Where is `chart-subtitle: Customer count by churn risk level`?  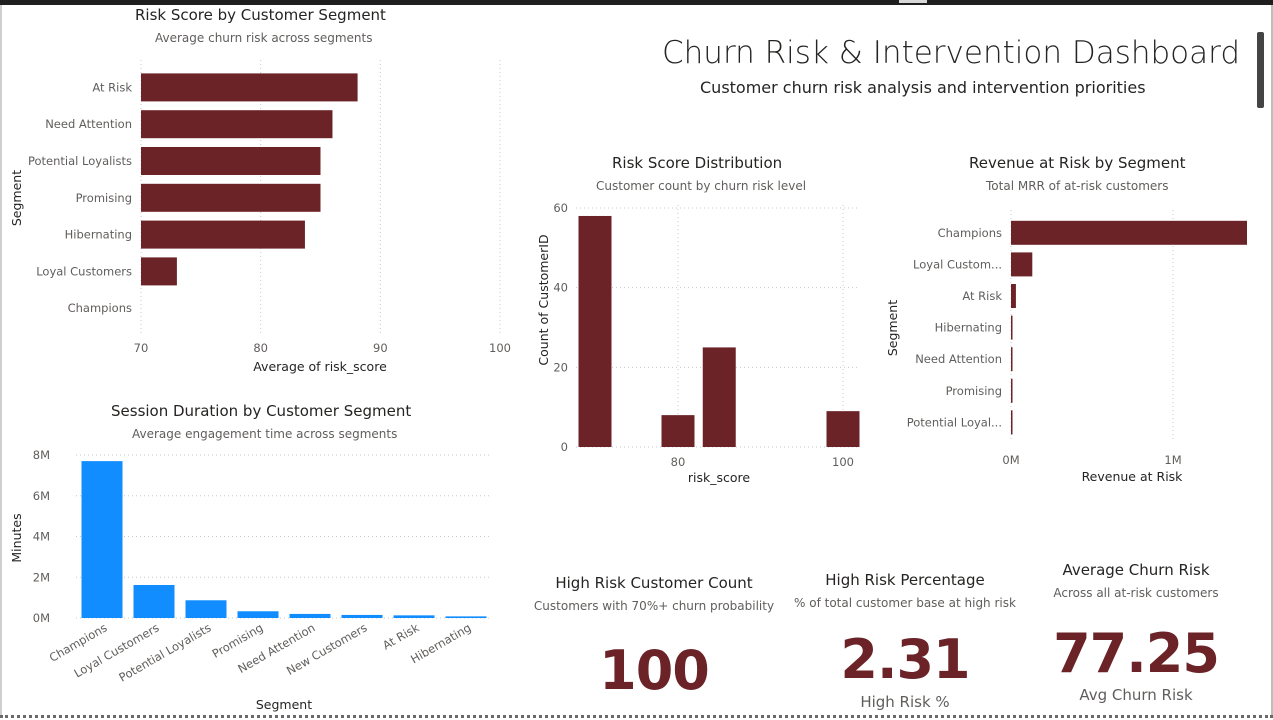
chart-subtitle: Customer count by churn risk level is located at coordinates (701, 186).